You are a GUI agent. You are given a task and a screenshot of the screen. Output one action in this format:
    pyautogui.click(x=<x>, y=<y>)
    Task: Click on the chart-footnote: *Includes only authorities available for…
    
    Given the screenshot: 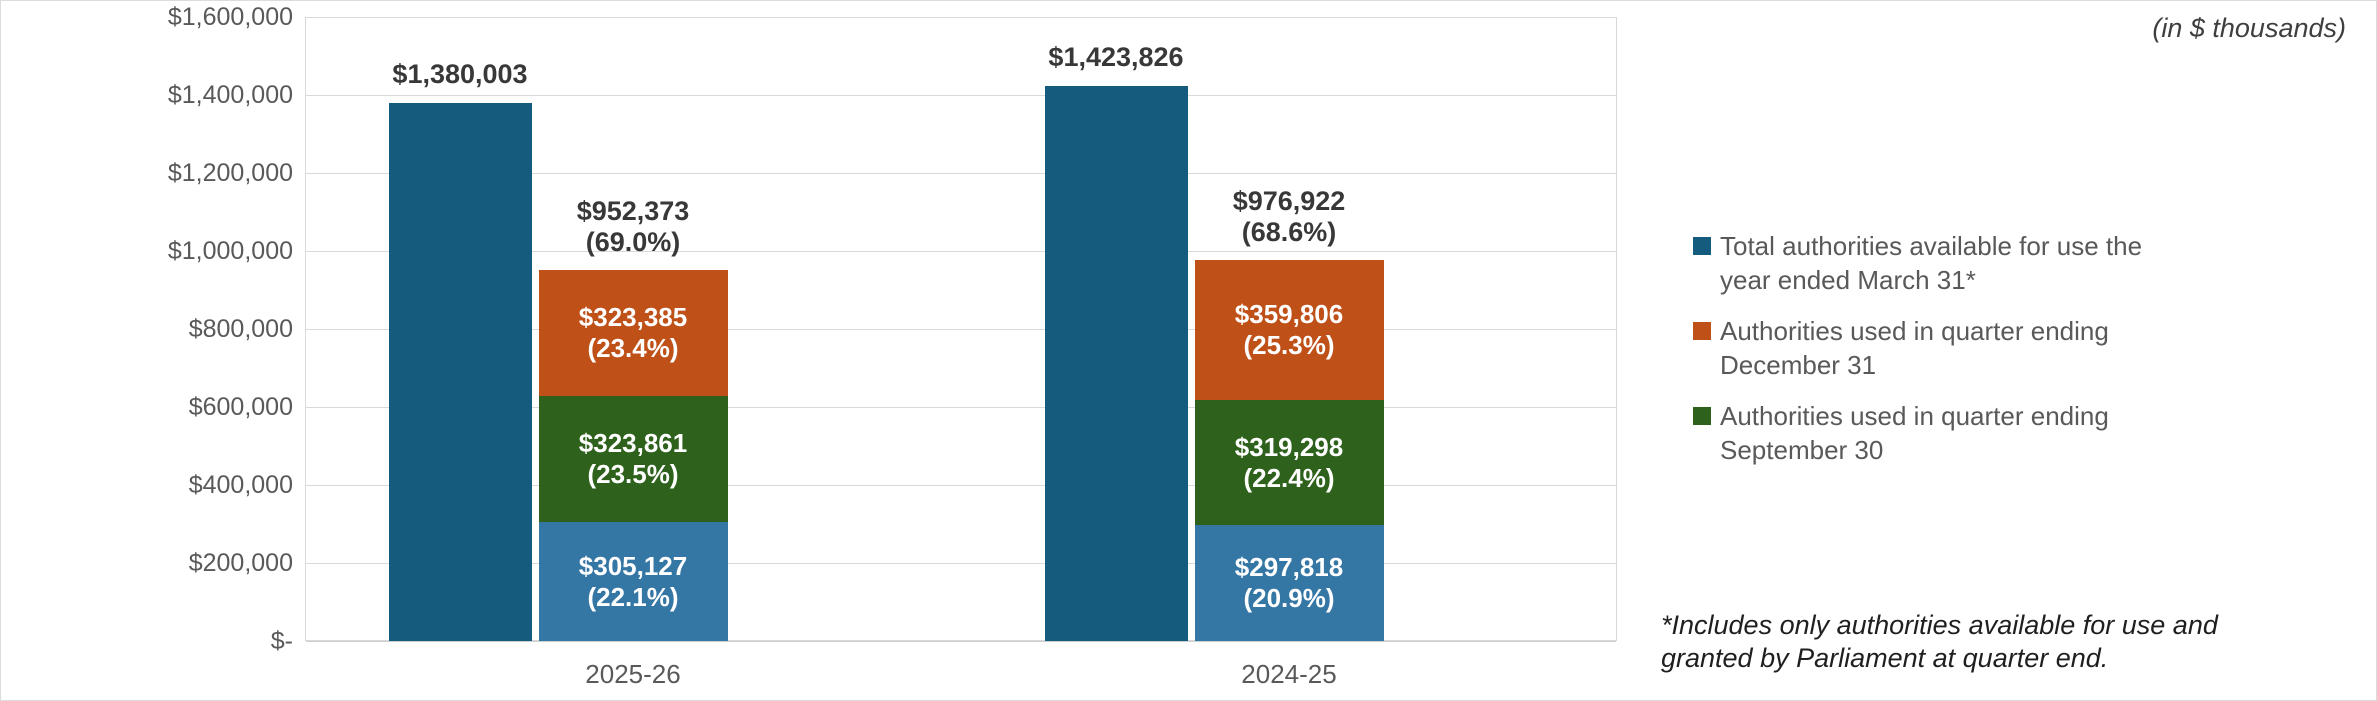 What is the action you would take?
    pyautogui.click(x=1939, y=641)
    